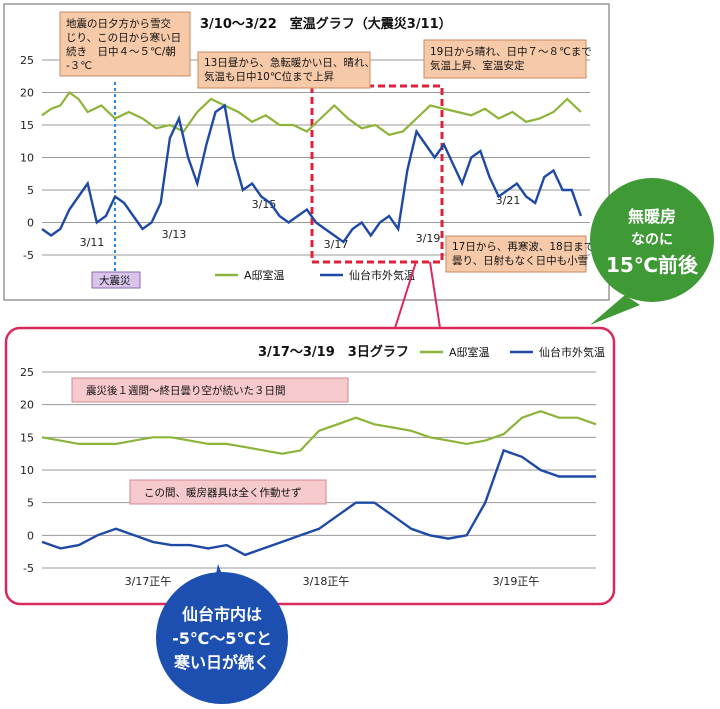 This screenshot has height=709, width=720. Describe the element at coordinates (477, 65) in the screenshot. I see `svg-text: 気温上昇、室温安定` at that location.